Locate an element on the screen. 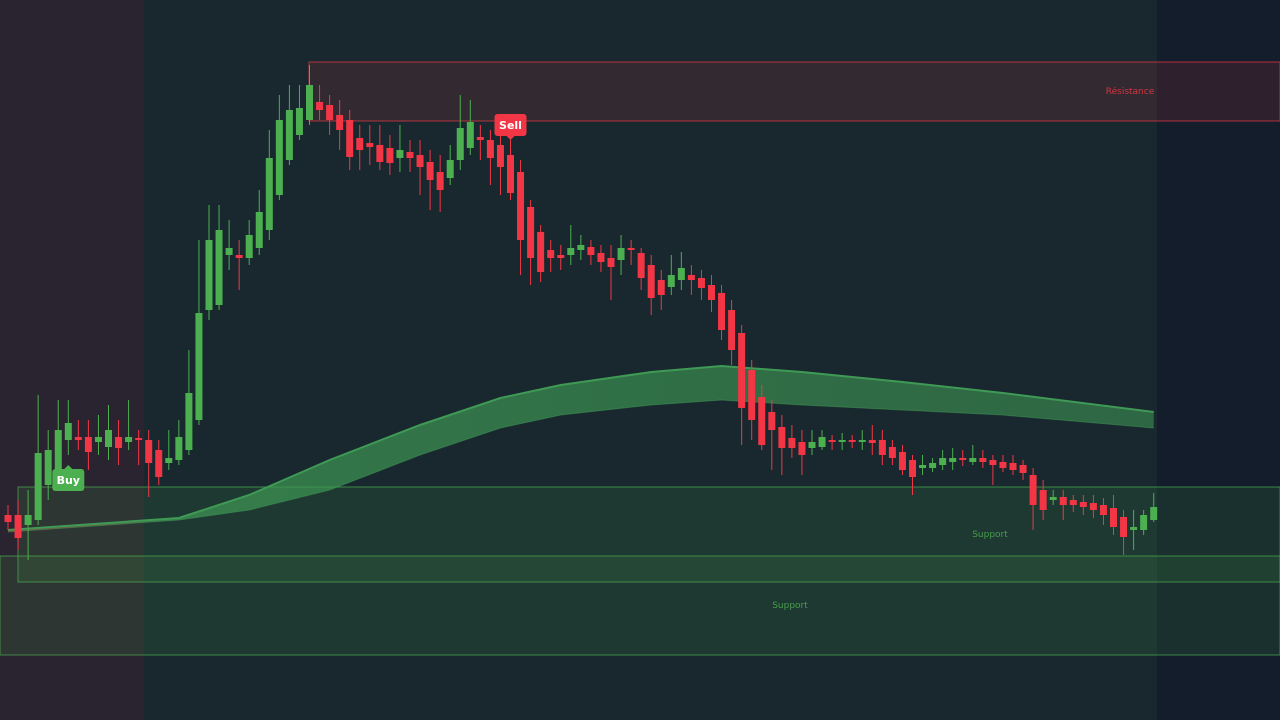 This screenshot has height=720, width=1280. zone is located at coordinates (640, 605).